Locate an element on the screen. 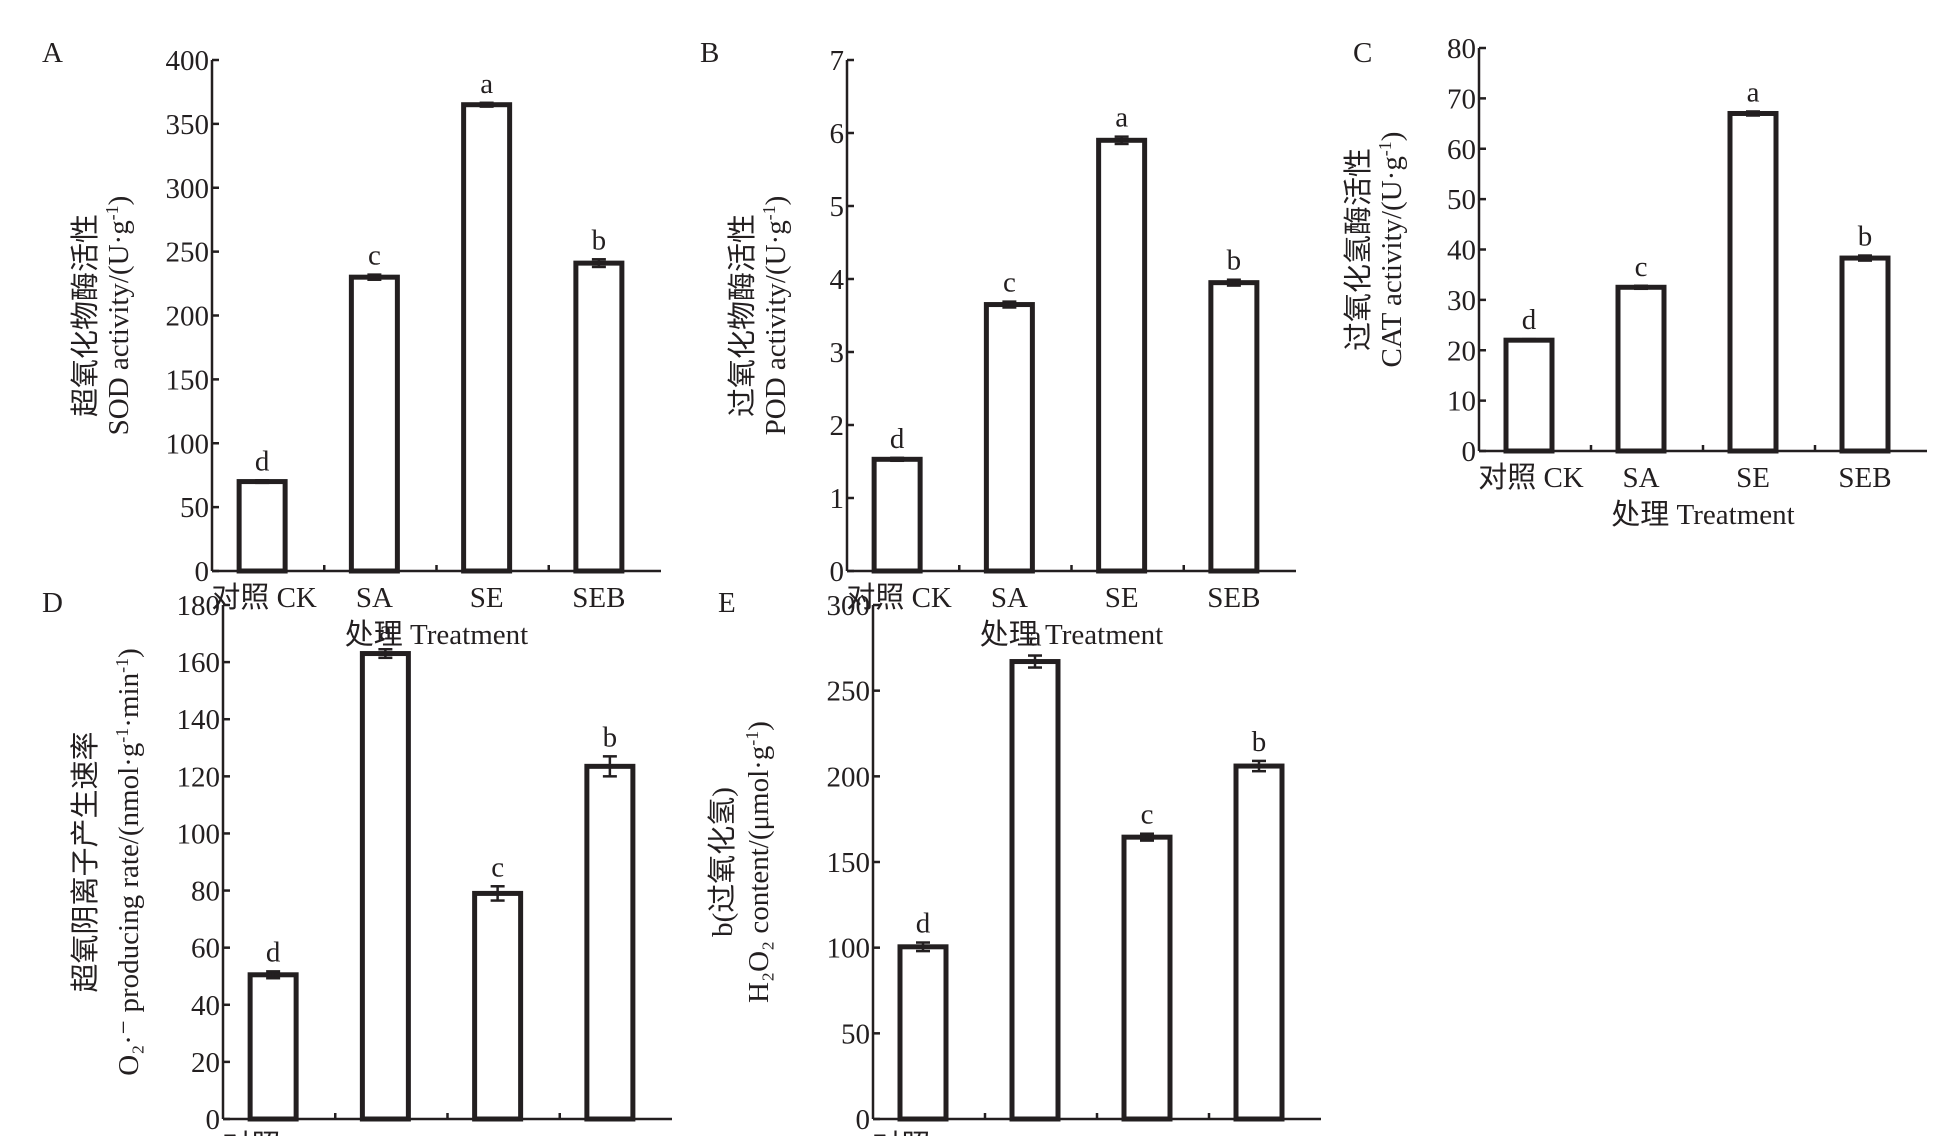  y-tick-label: 3 is located at coordinates (837, 353).